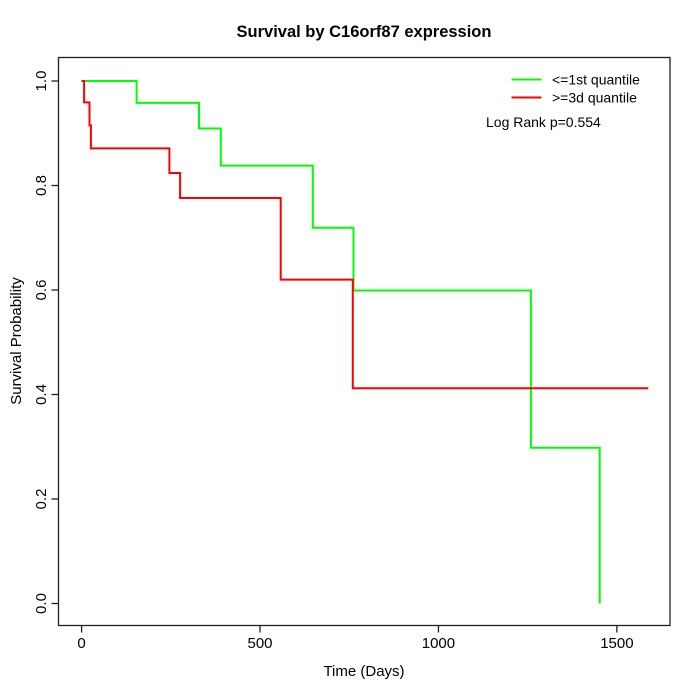 This screenshot has width=700, height=700. Describe the element at coordinates (355, 638) in the screenshot. I see `x-axis-ticks: 0 500 1000 1500` at that location.